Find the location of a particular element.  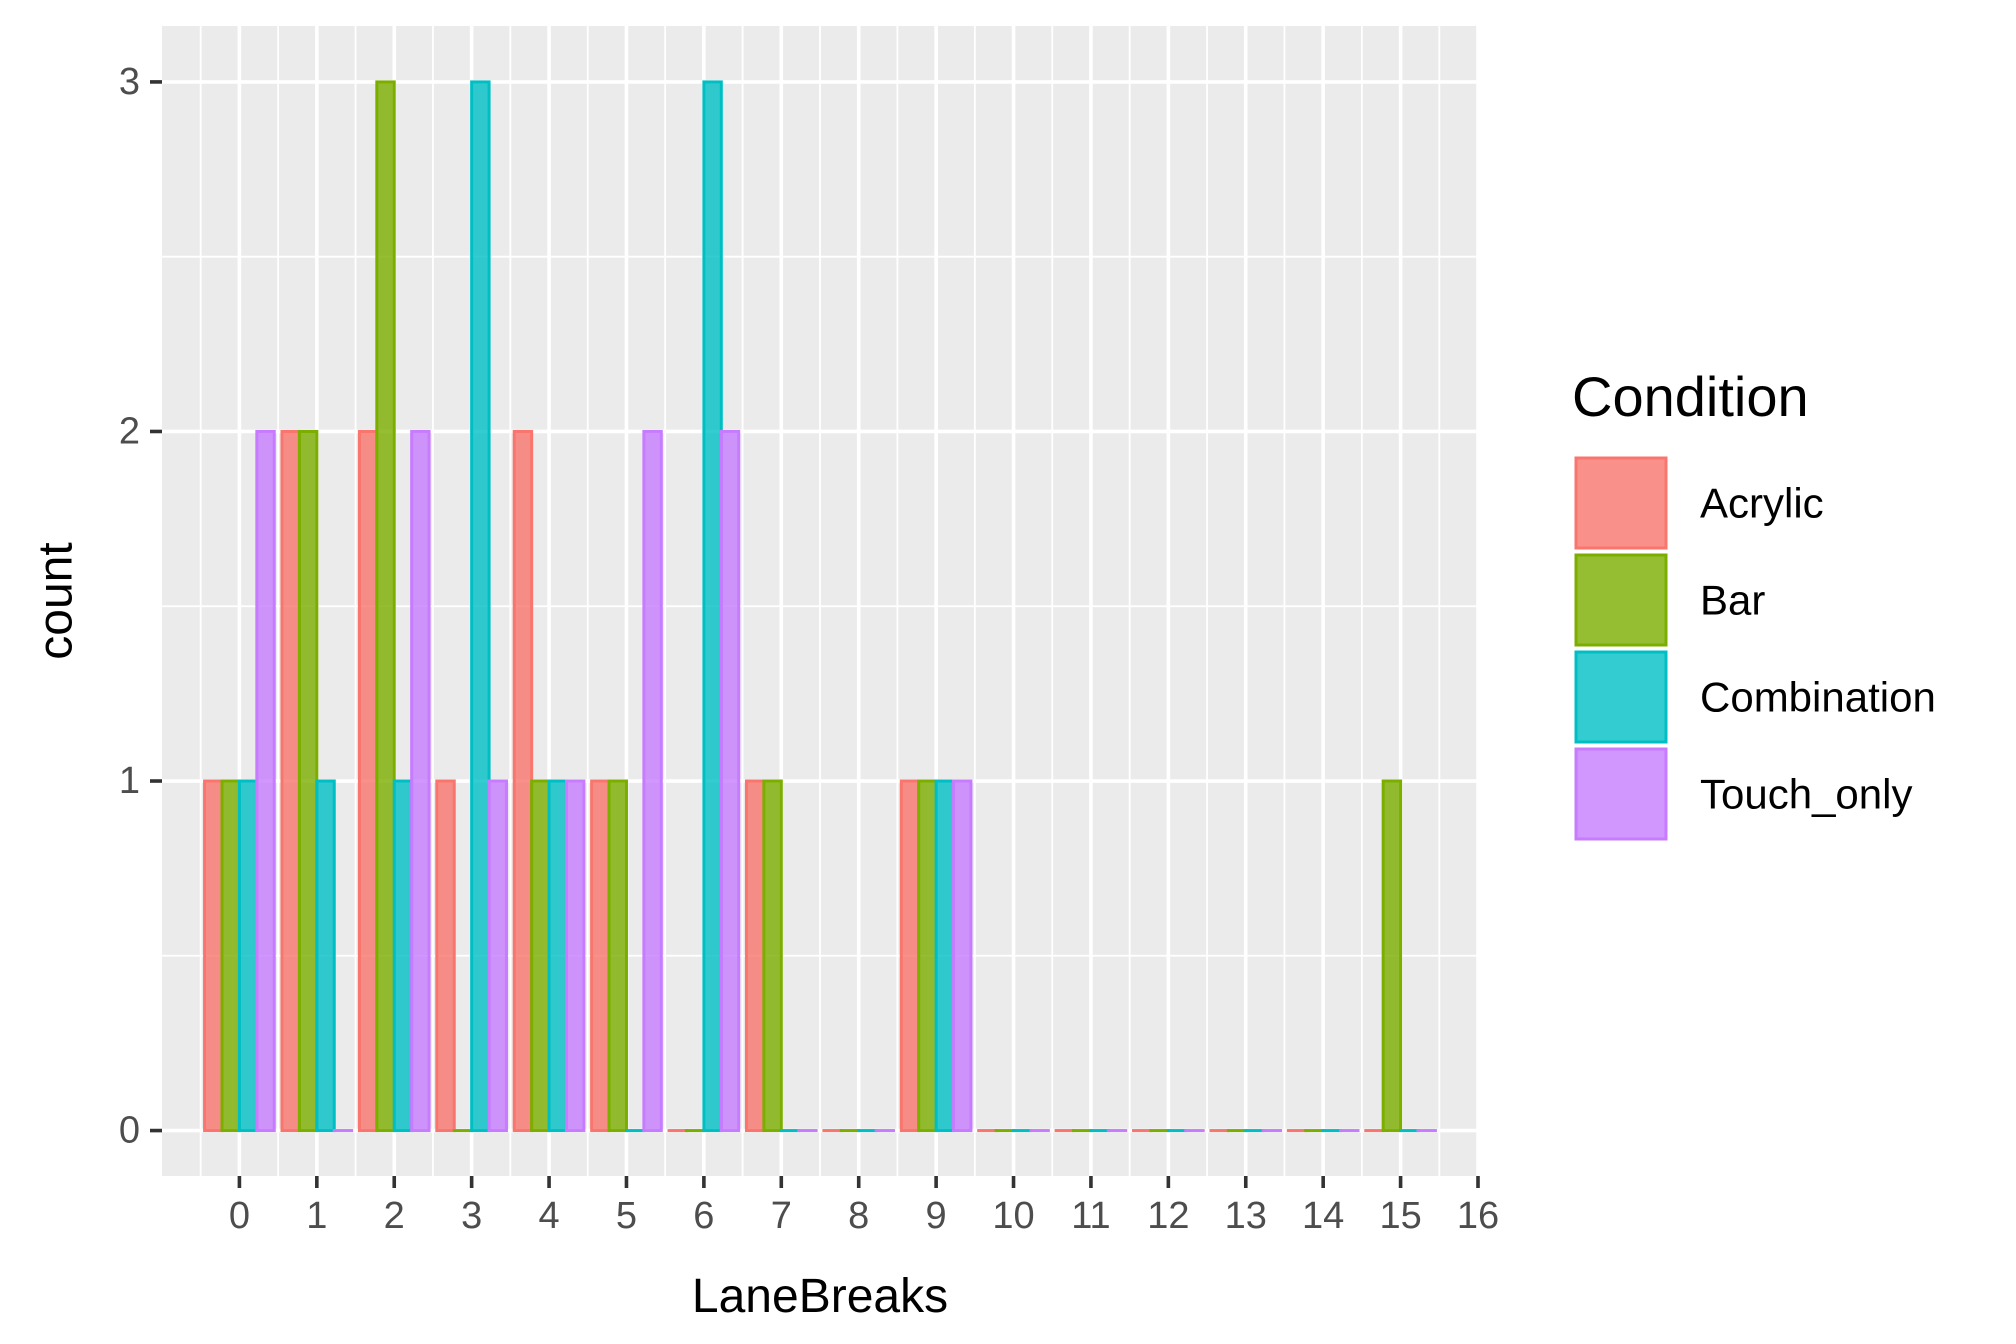

x-tick-label: 5 is located at coordinates (626, 1216).